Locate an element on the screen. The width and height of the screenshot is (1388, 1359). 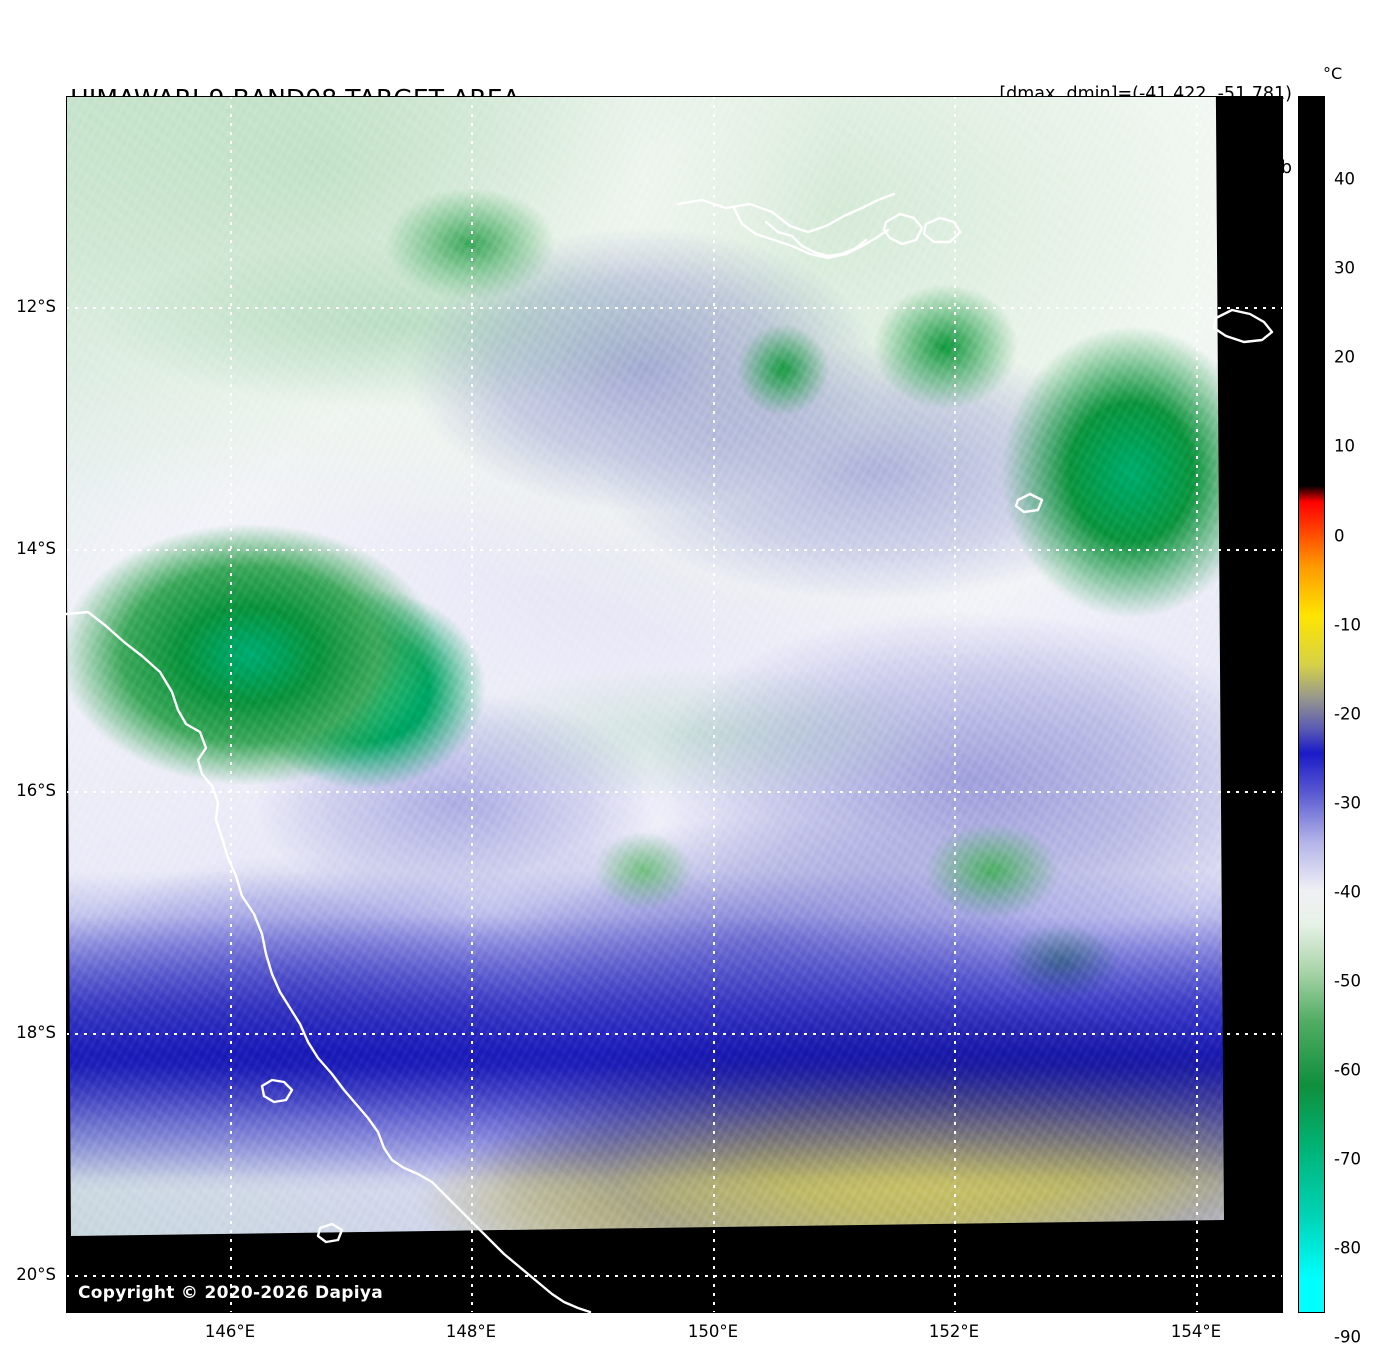
x-tick-label-150E: 150°E is located at coordinates (713, 1331).